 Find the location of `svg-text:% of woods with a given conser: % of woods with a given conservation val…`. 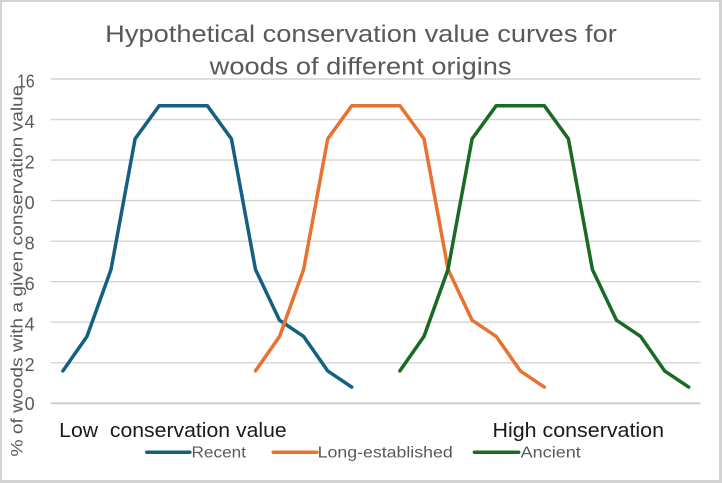

svg-text:% of woods with a given conser: % of woods with a given conservation val… is located at coordinates (17, 271).